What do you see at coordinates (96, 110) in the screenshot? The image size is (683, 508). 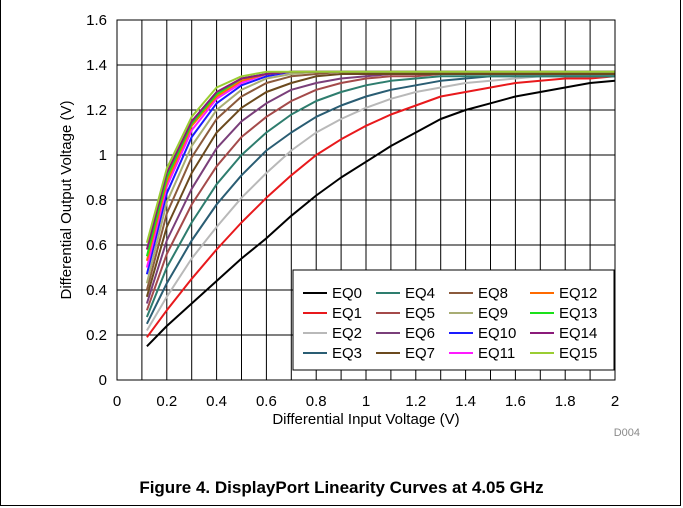 I see `y-tick-label: 1.2` at bounding box center [96, 110].